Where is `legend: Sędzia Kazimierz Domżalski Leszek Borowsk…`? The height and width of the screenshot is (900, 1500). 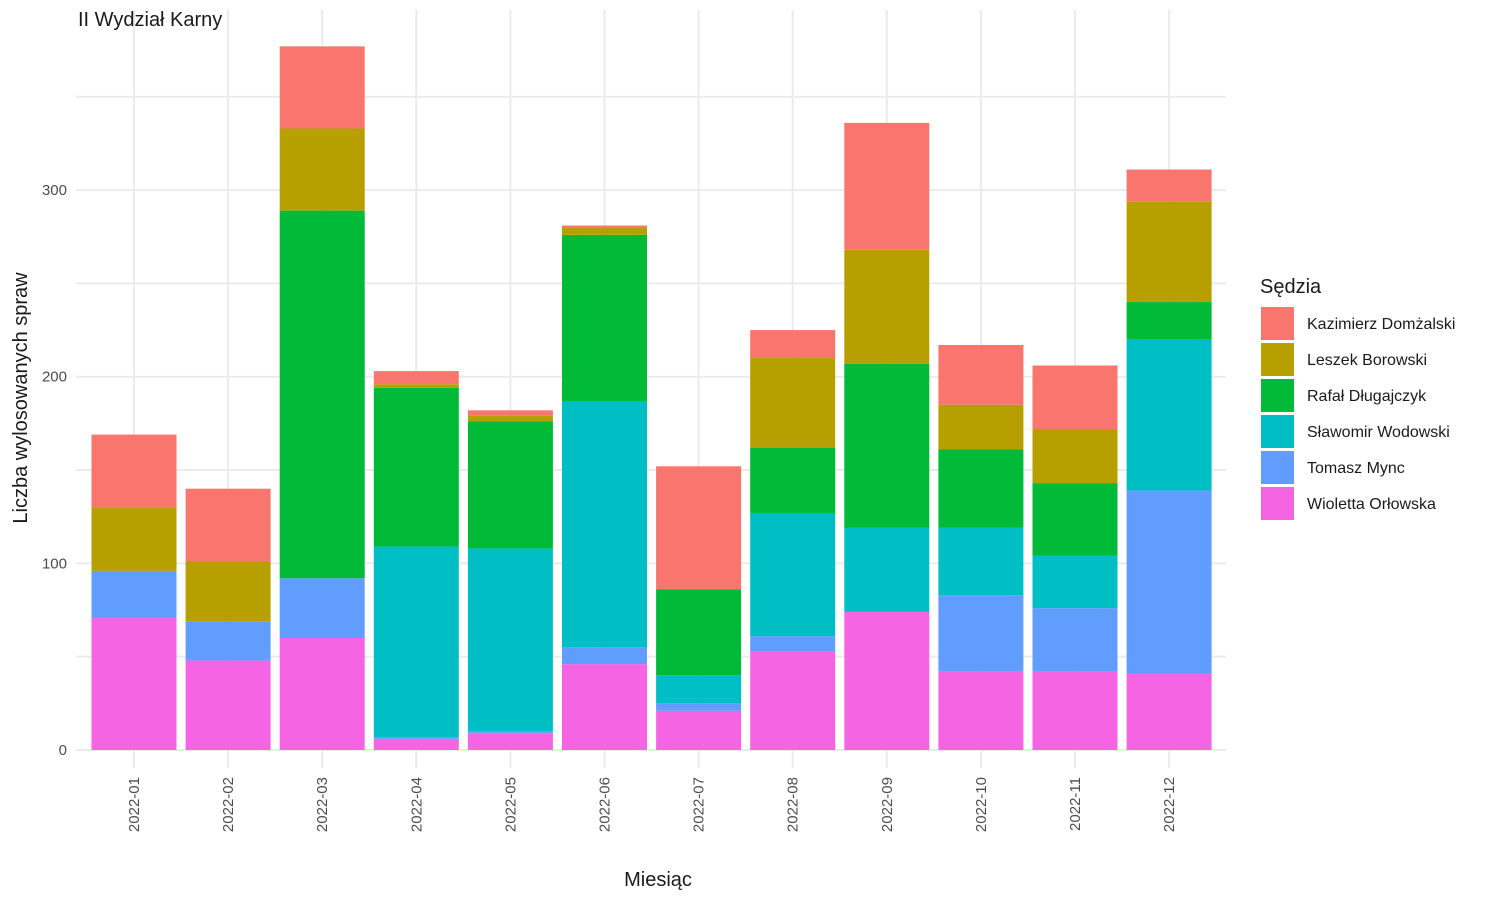
legend: Sędzia Kazimierz Domżalski Leszek Borowsk… is located at coordinates (1357, 398).